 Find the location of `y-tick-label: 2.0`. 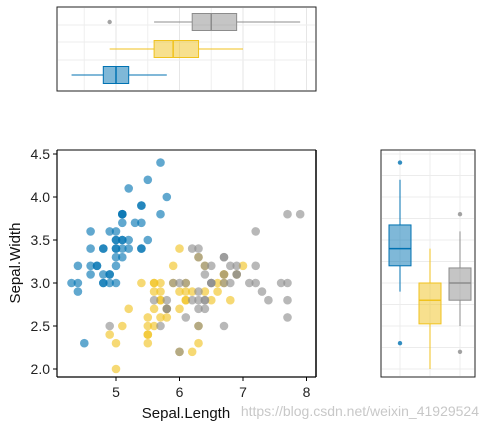

y-tick-label: 2.0 is located at coordinates (41, 369).